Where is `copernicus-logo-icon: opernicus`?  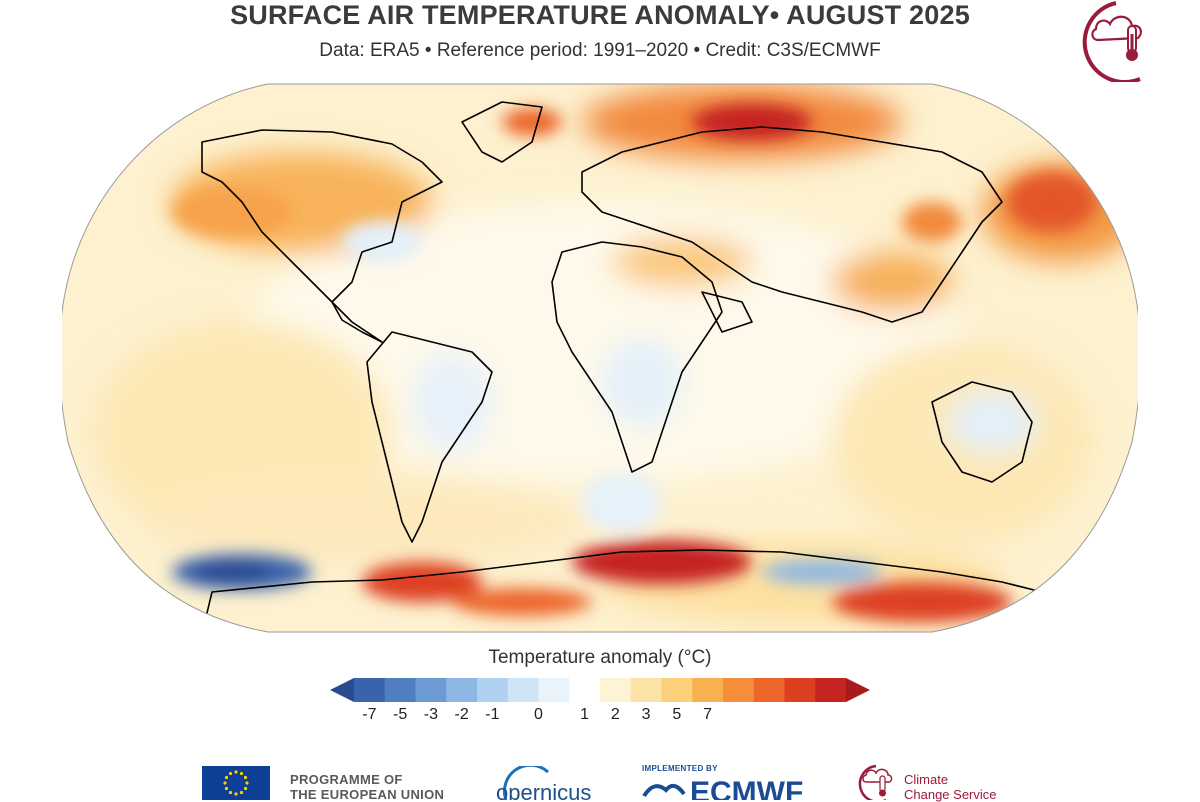
copernicus-logo-icon: opernicus is located at coordinates (543, 783).